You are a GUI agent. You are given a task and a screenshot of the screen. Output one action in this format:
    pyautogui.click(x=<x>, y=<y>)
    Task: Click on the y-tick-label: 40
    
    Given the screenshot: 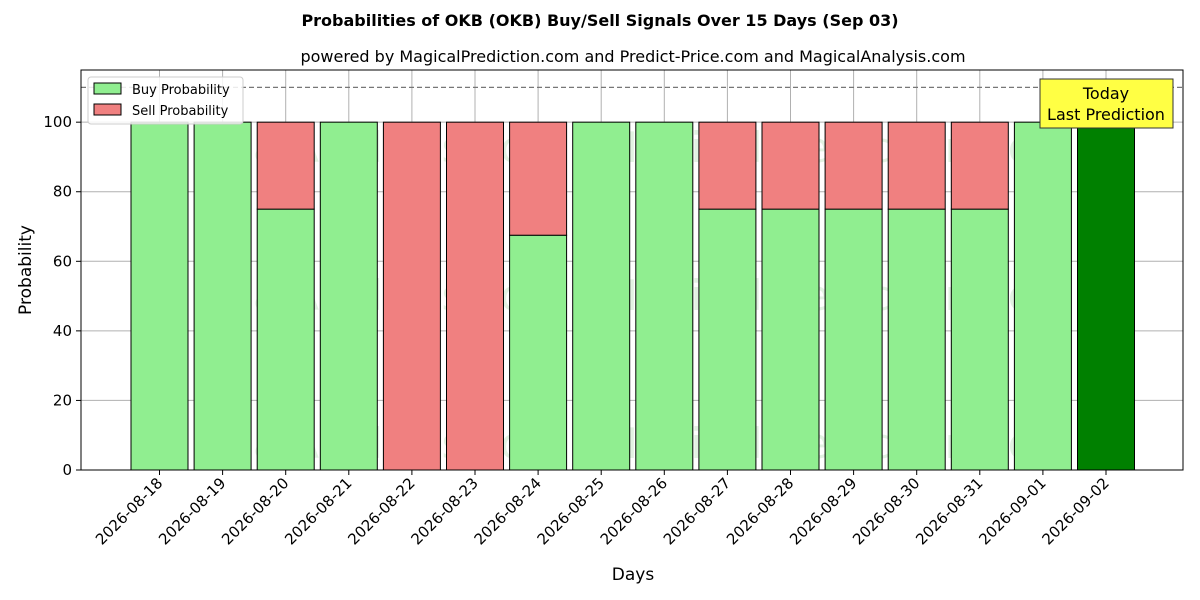 What is the action you would take?
    pyautogui.click(x=62, y=331)
    